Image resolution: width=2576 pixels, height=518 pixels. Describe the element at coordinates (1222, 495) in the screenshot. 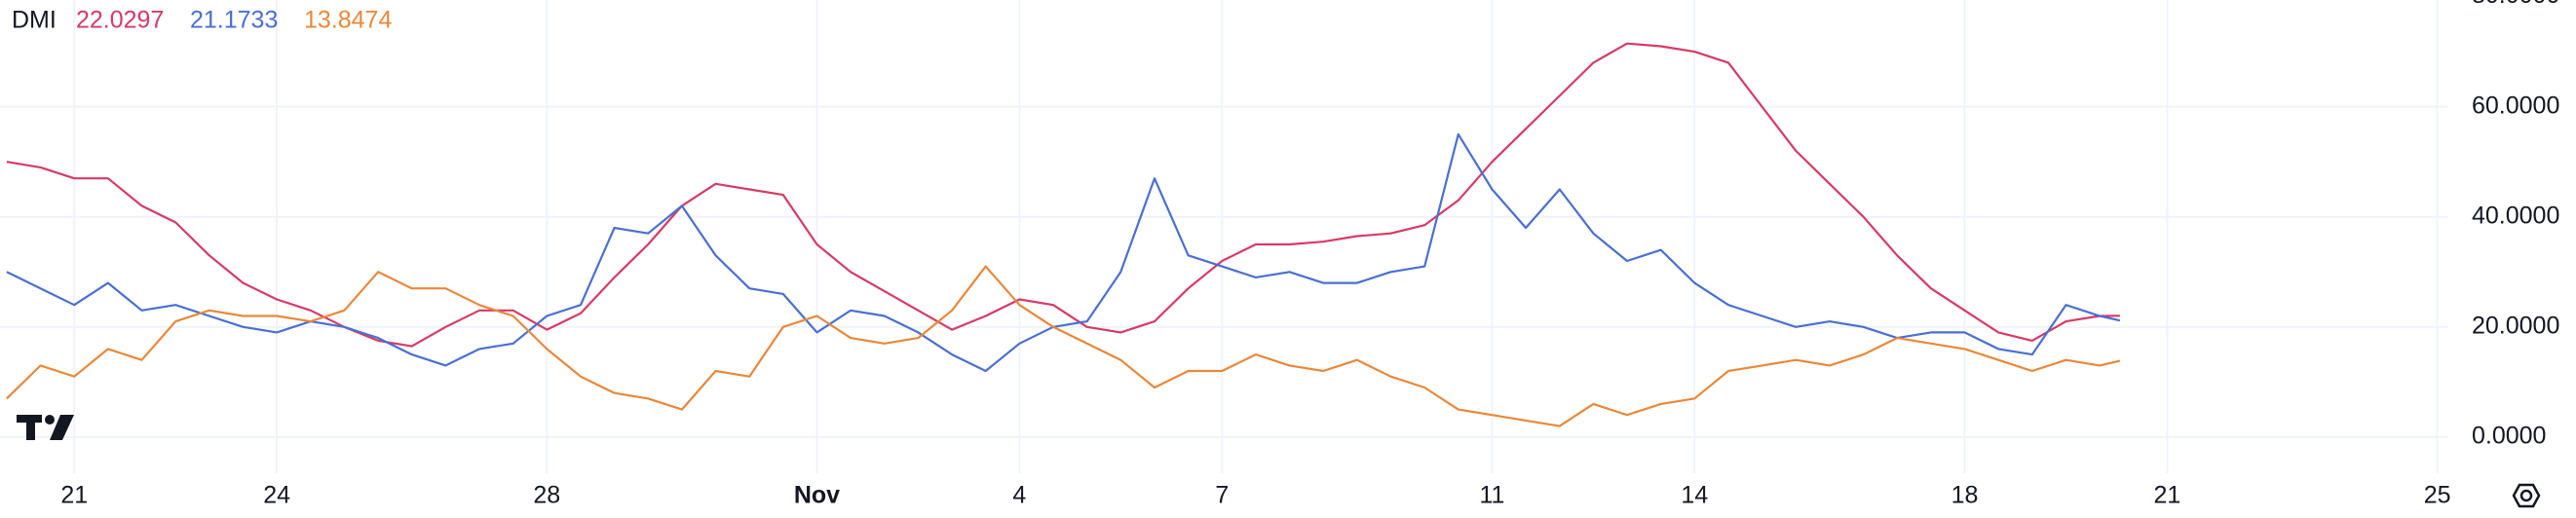

I see `x-tick-label: 7` at that location.